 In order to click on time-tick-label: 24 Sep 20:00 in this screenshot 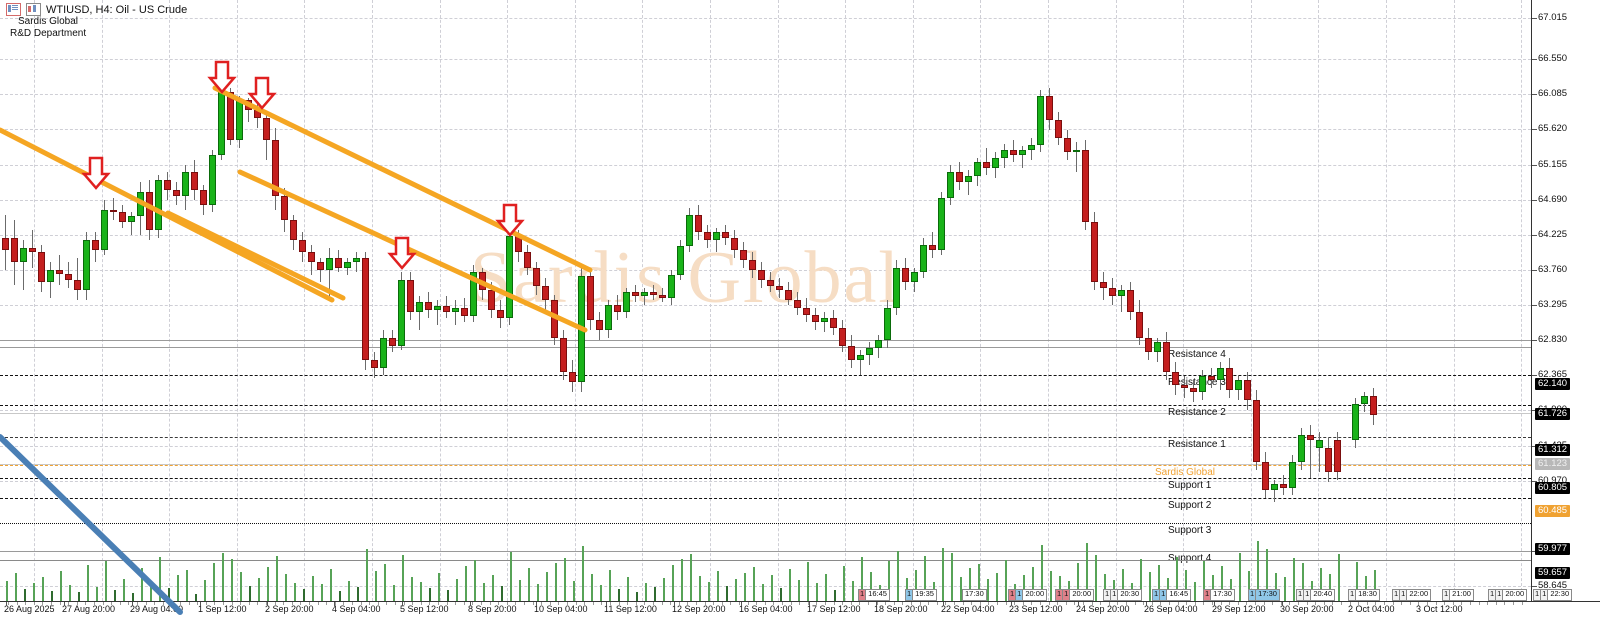, I will do `click(1103, 609)`.